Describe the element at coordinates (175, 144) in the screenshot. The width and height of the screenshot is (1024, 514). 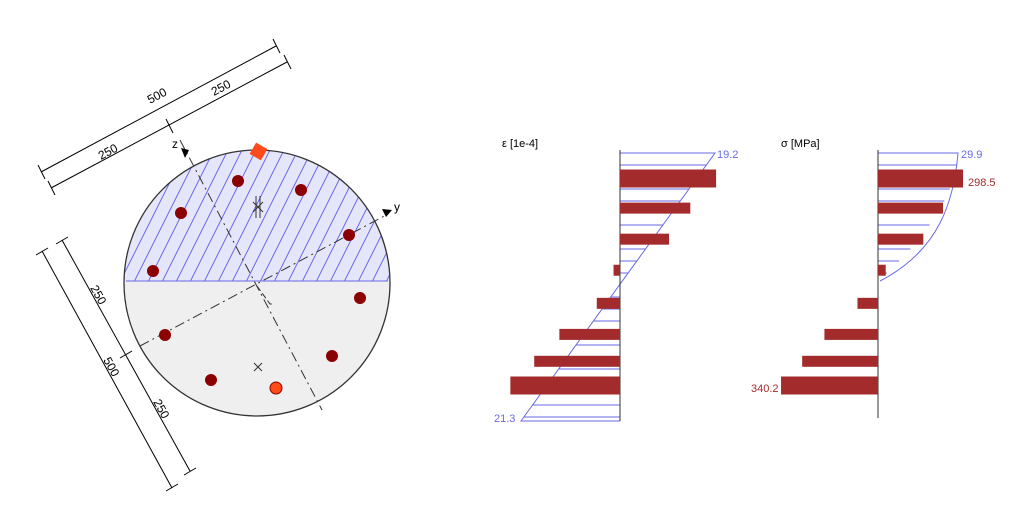
I see `z-axis-label: z` at that location.